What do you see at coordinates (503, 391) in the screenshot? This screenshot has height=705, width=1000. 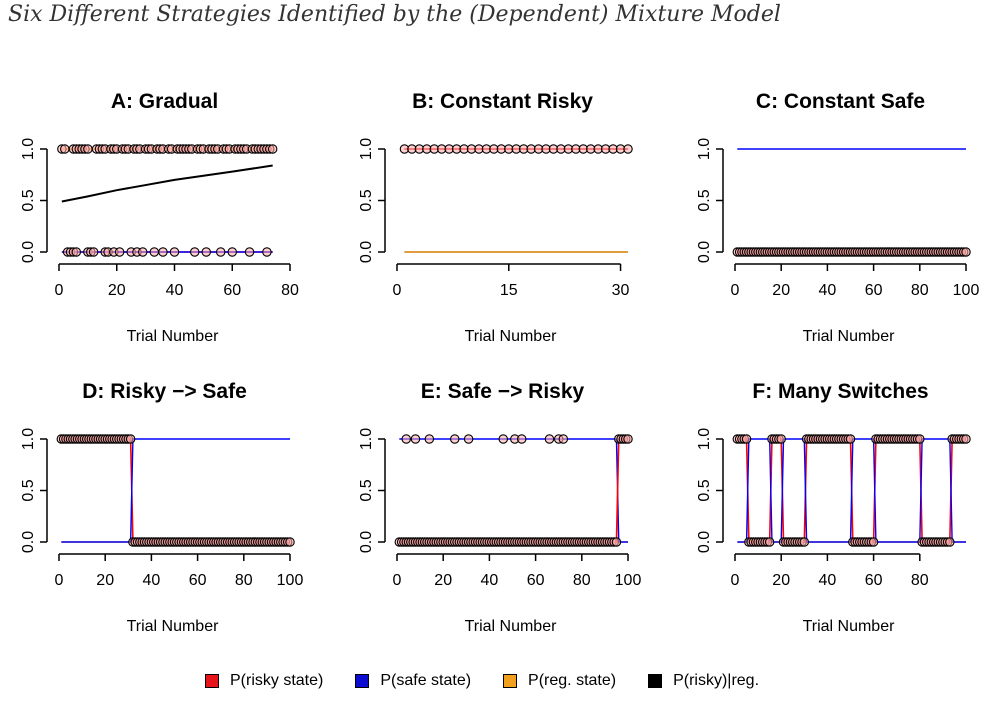 I see `panel-title: E: Safe −> Risky` at bounding box center [503, 391].